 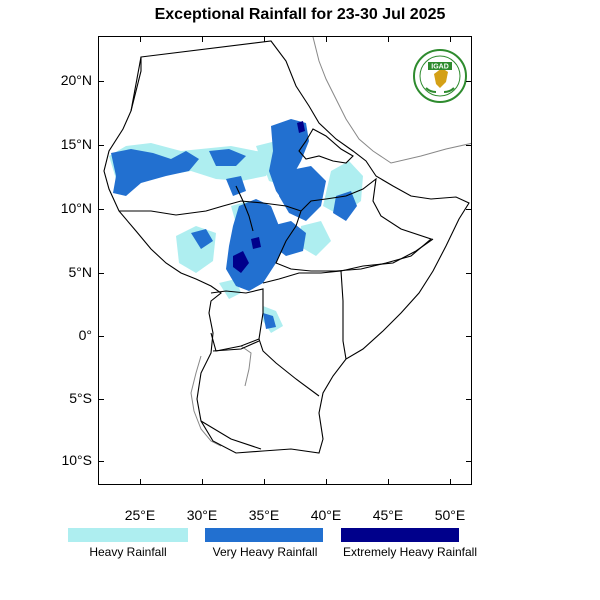 I want to click on lat-label-5n: 5°N, so click(x=80, y=272).